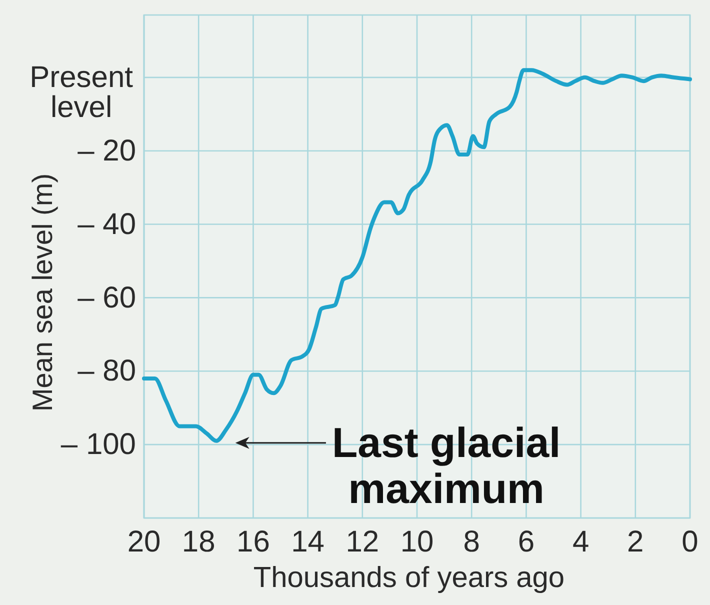  Describe the element at coordinates (307, 542) in the screenshot. I see `x-tick-label: 14` at that location.